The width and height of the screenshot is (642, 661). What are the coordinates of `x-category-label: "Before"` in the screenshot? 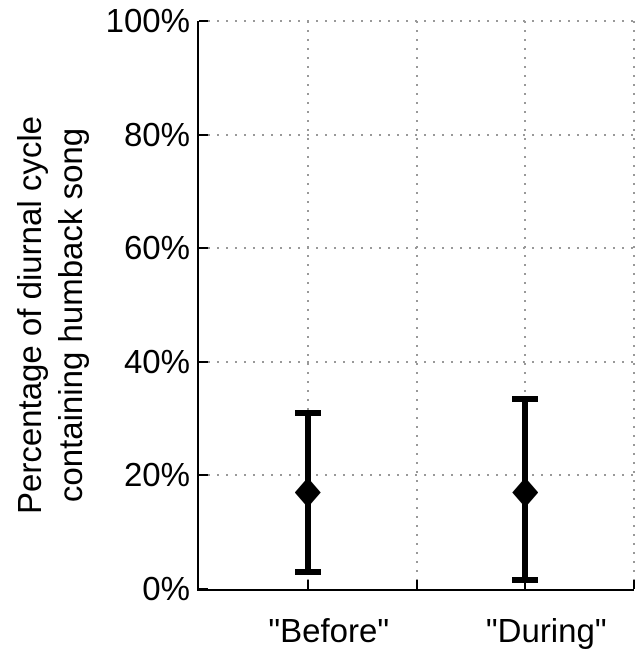 It's located at (329, 630).